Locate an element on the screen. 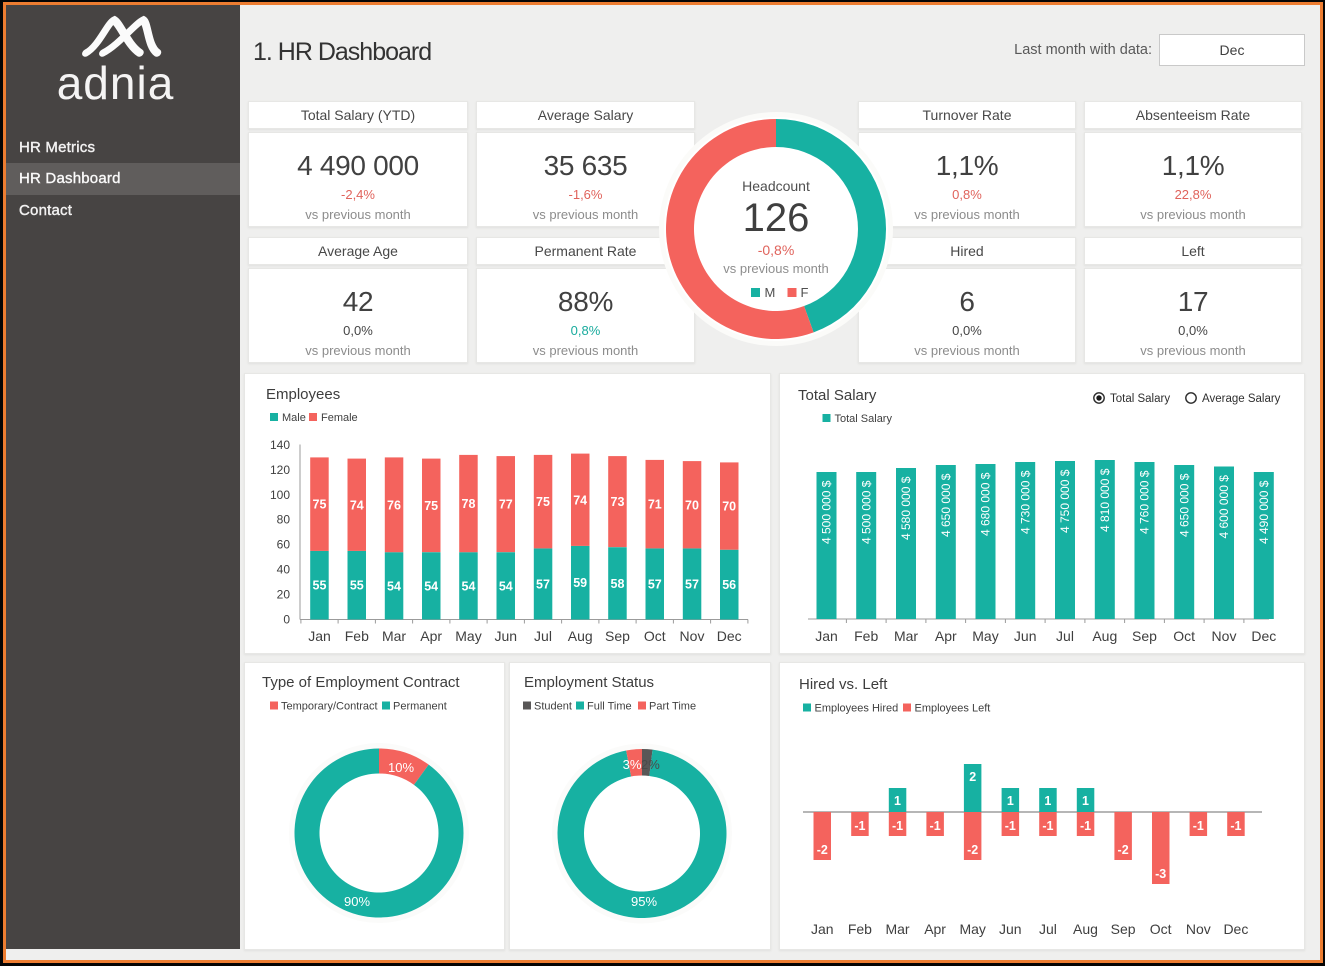 The height and width of the screenshot is (966, 1325). svg-text: Employees Hired is located at coordinates (857, 709).